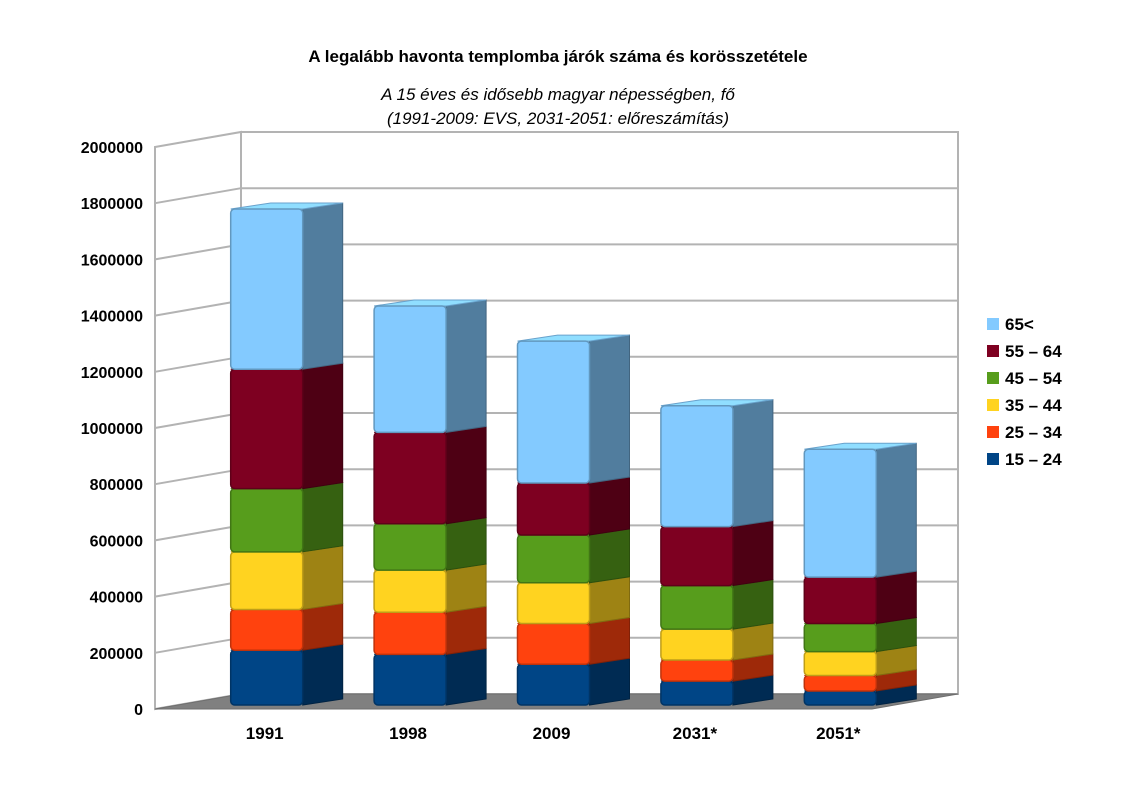  Describe the element at coordinates (552, 733) in the screenshot. I see `x-tick-label: 2009` at that location.